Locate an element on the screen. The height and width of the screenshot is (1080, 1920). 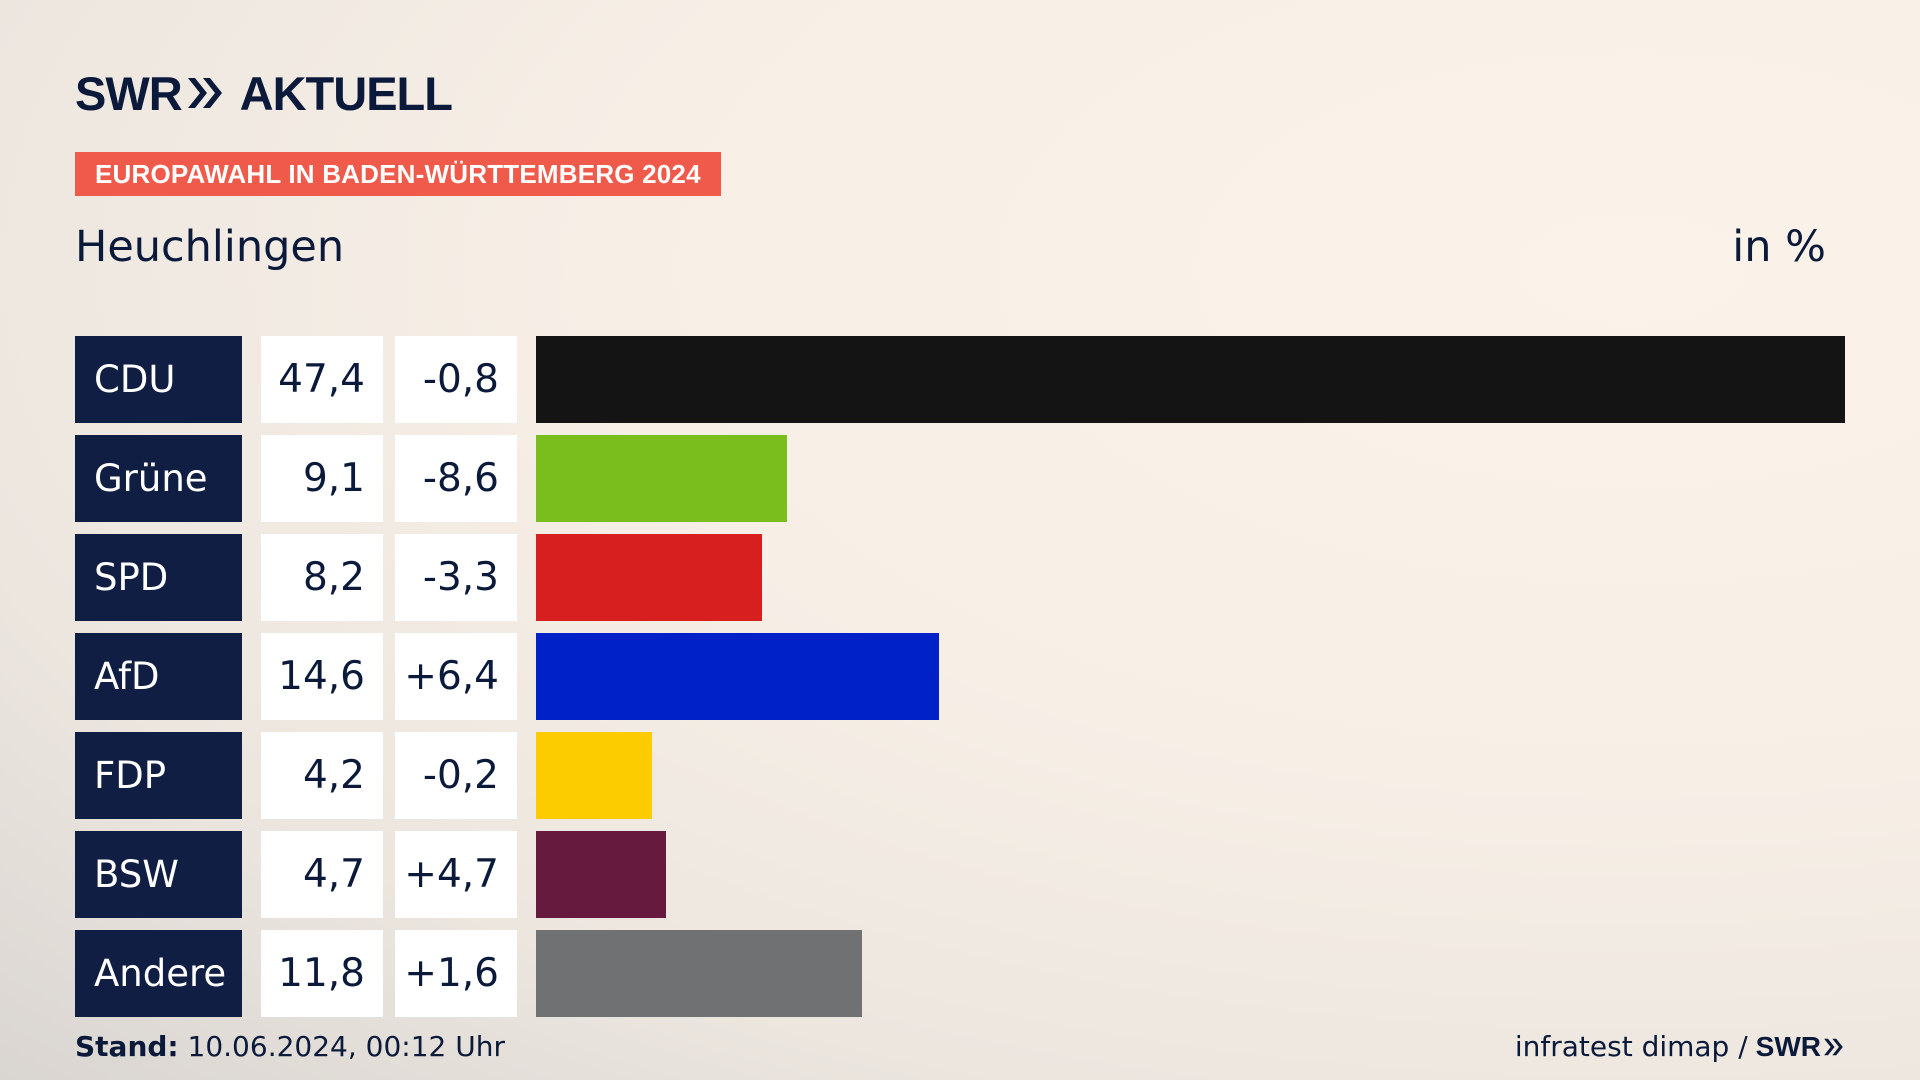
vote-share-value: 8,2 is located at coordinates (322, 577).